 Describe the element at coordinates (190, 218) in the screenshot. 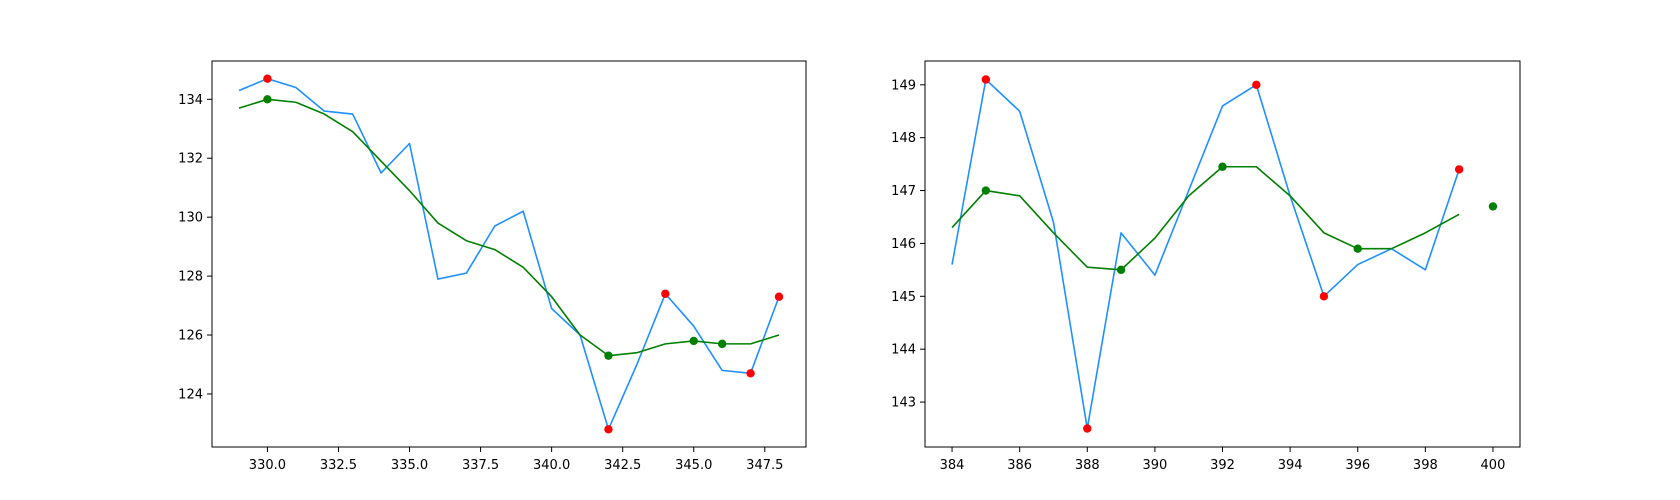

I see `y-tick-label: 130` at that location.